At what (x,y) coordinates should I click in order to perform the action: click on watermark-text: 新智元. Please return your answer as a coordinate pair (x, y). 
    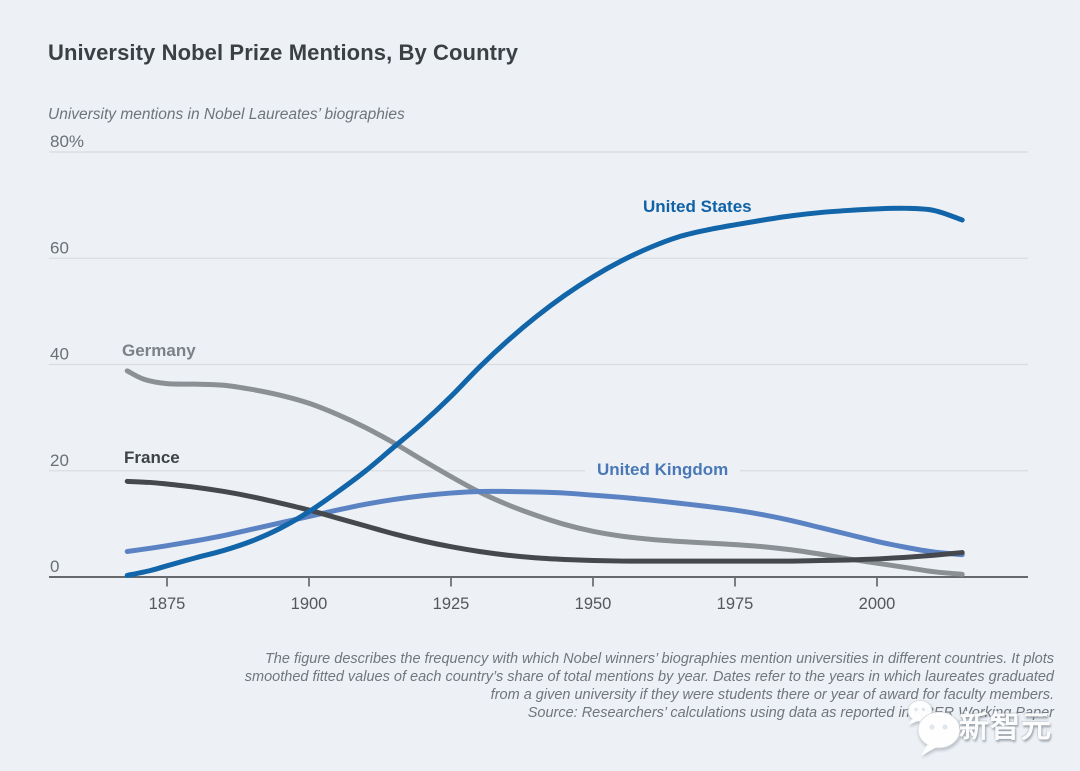
    Looking at the image, I should click on (1005, 727).